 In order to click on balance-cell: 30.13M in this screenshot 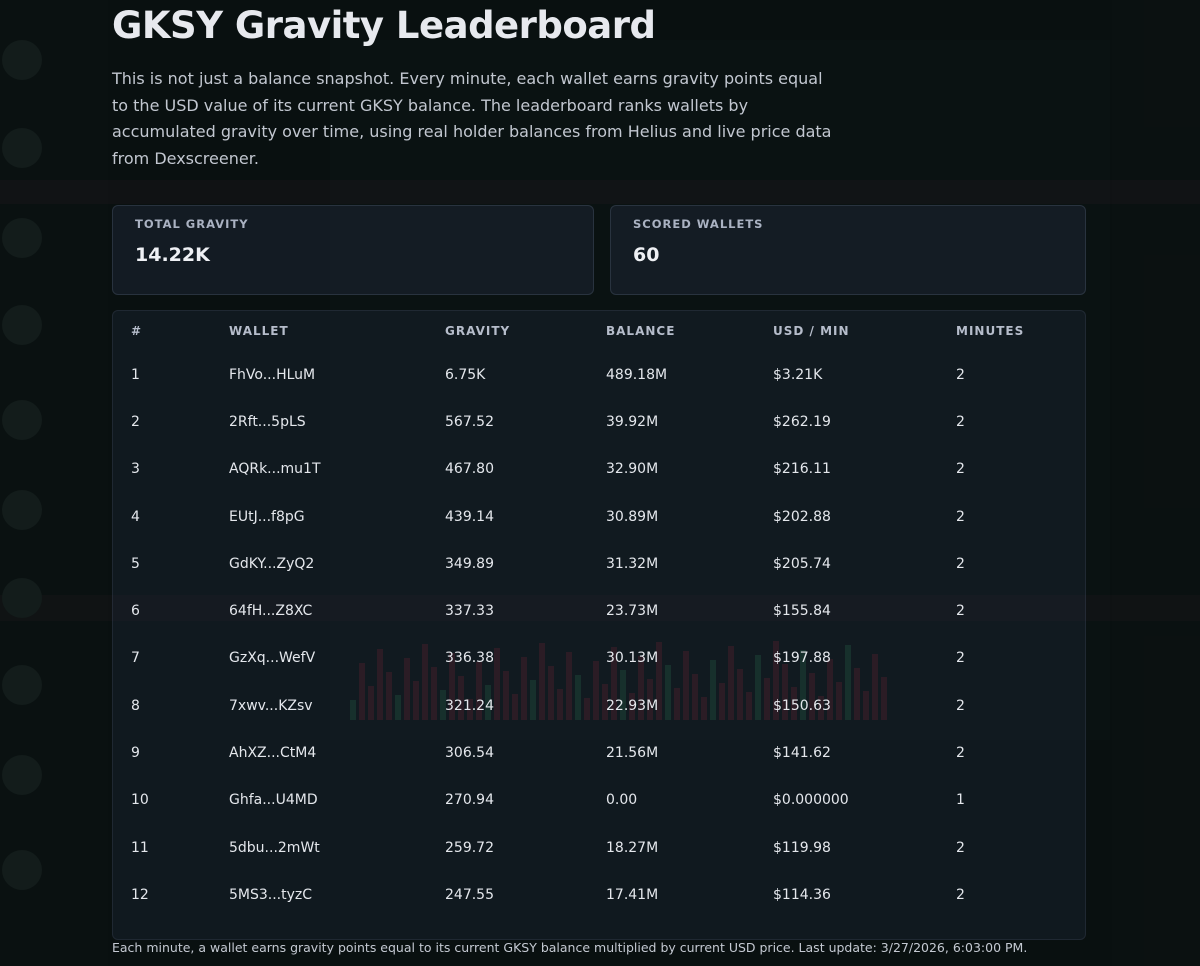, I will do `click(632, 658)`.